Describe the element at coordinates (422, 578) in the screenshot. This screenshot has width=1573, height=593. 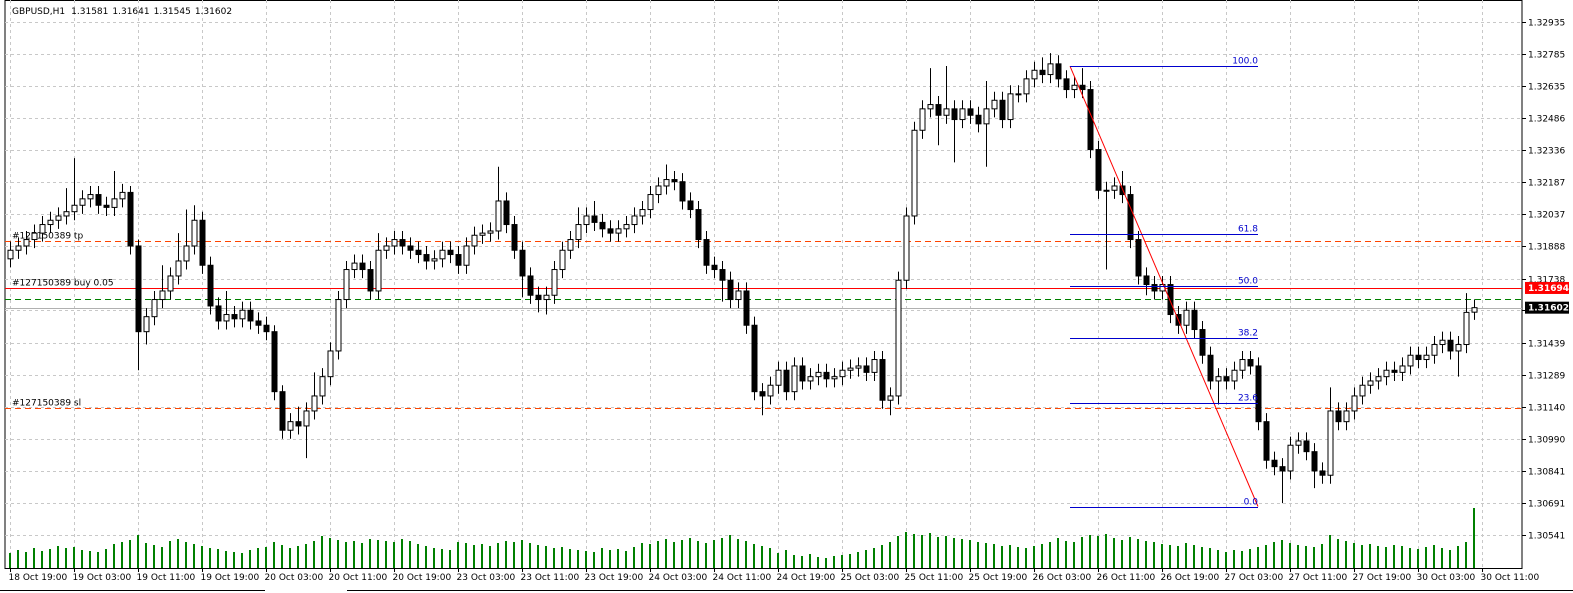
I see `x-tick-label: 20 Oct 19:00` at that location.